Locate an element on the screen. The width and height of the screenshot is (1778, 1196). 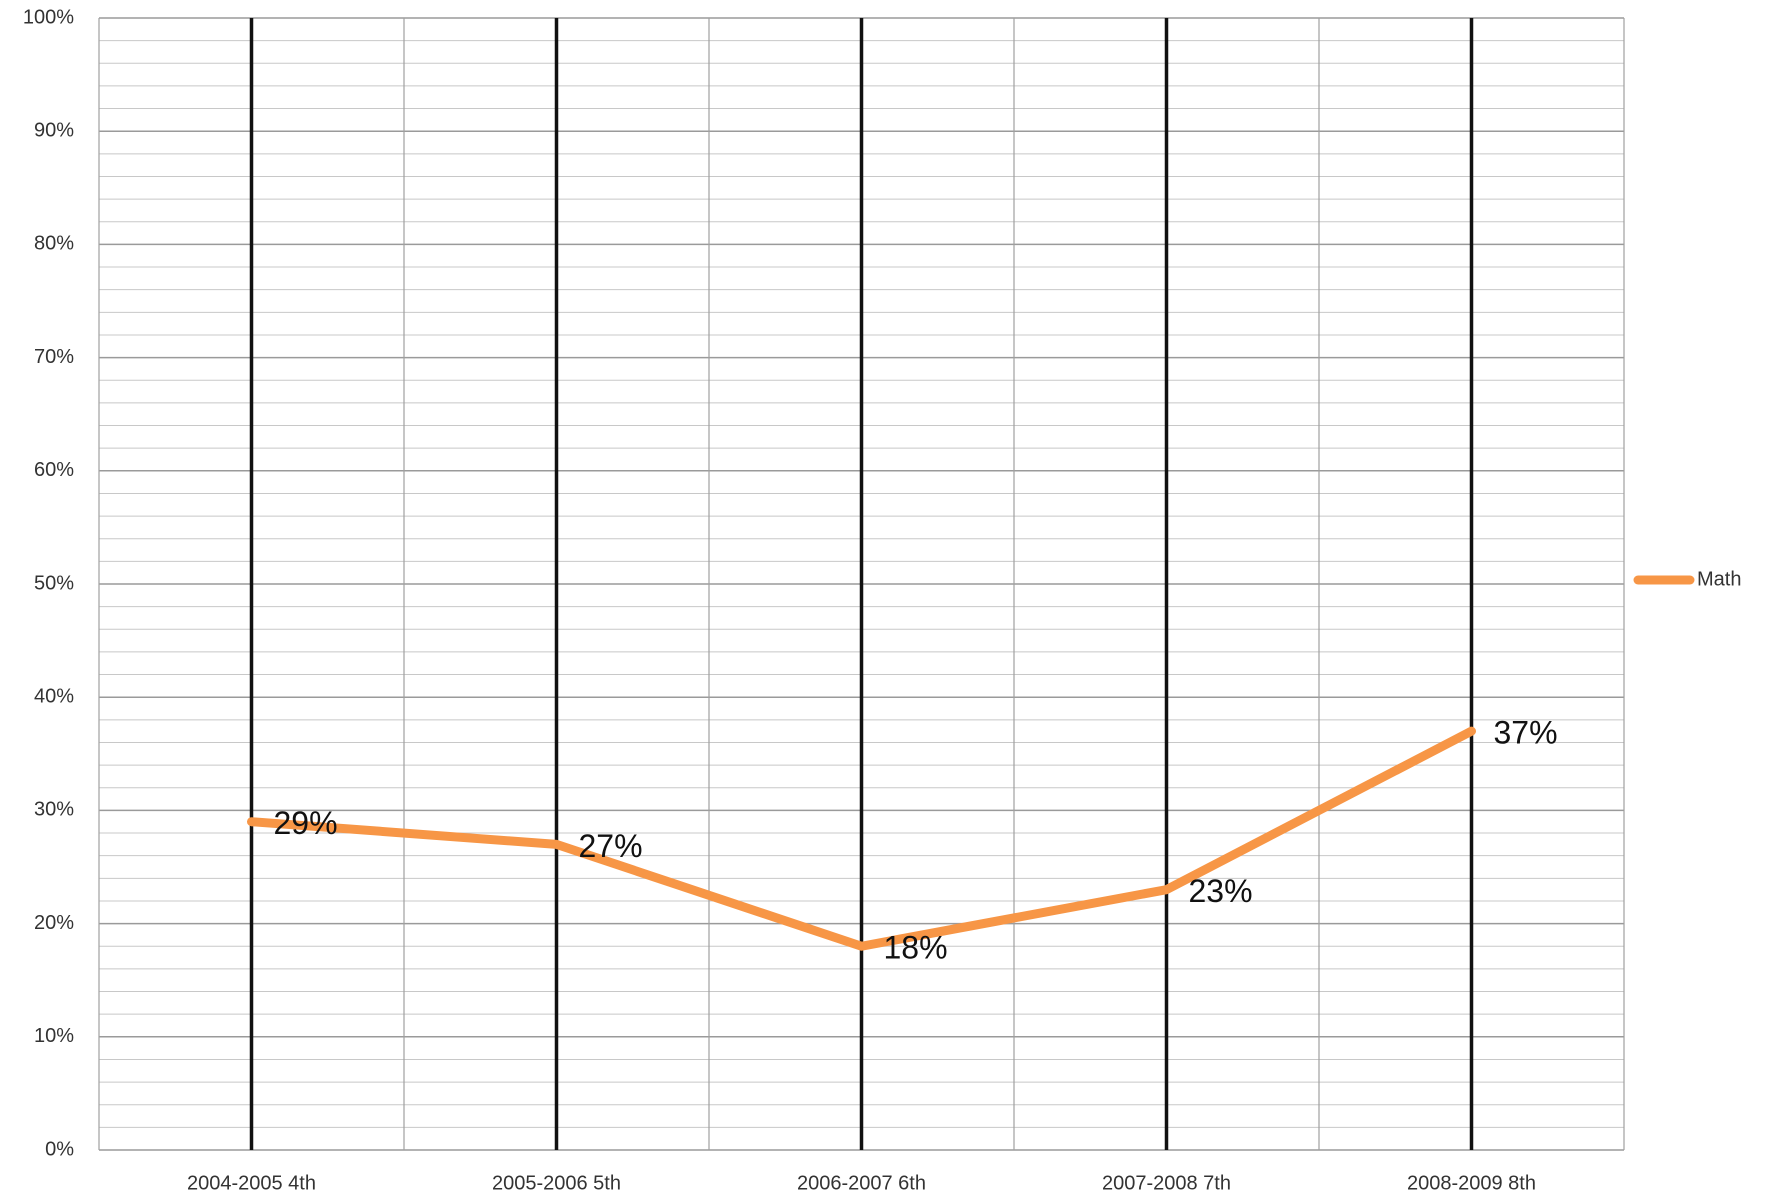
x-tick-label: 2004-2005 4th is located at coordinates (251, 1183).